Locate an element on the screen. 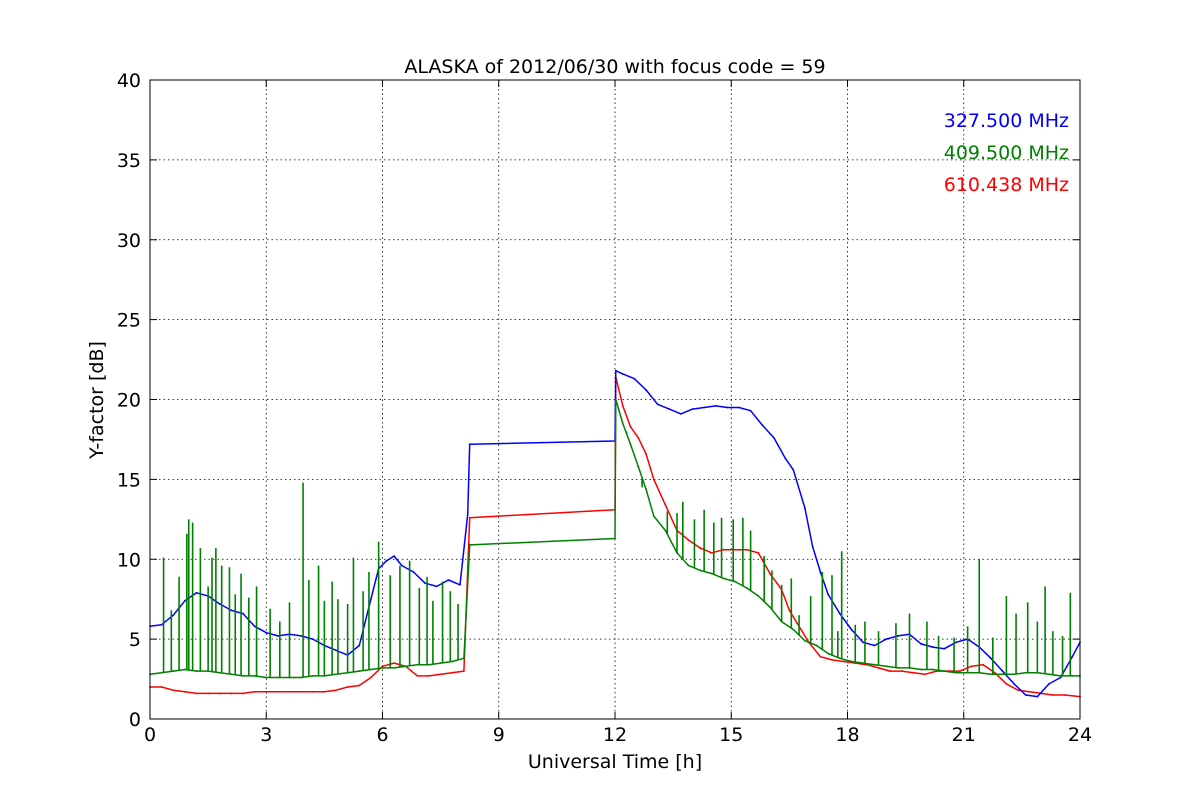 The width and height of the screenshot is (1200, 800). legend-entry: 610.438 MHz is located at coordinates (1006, 185).